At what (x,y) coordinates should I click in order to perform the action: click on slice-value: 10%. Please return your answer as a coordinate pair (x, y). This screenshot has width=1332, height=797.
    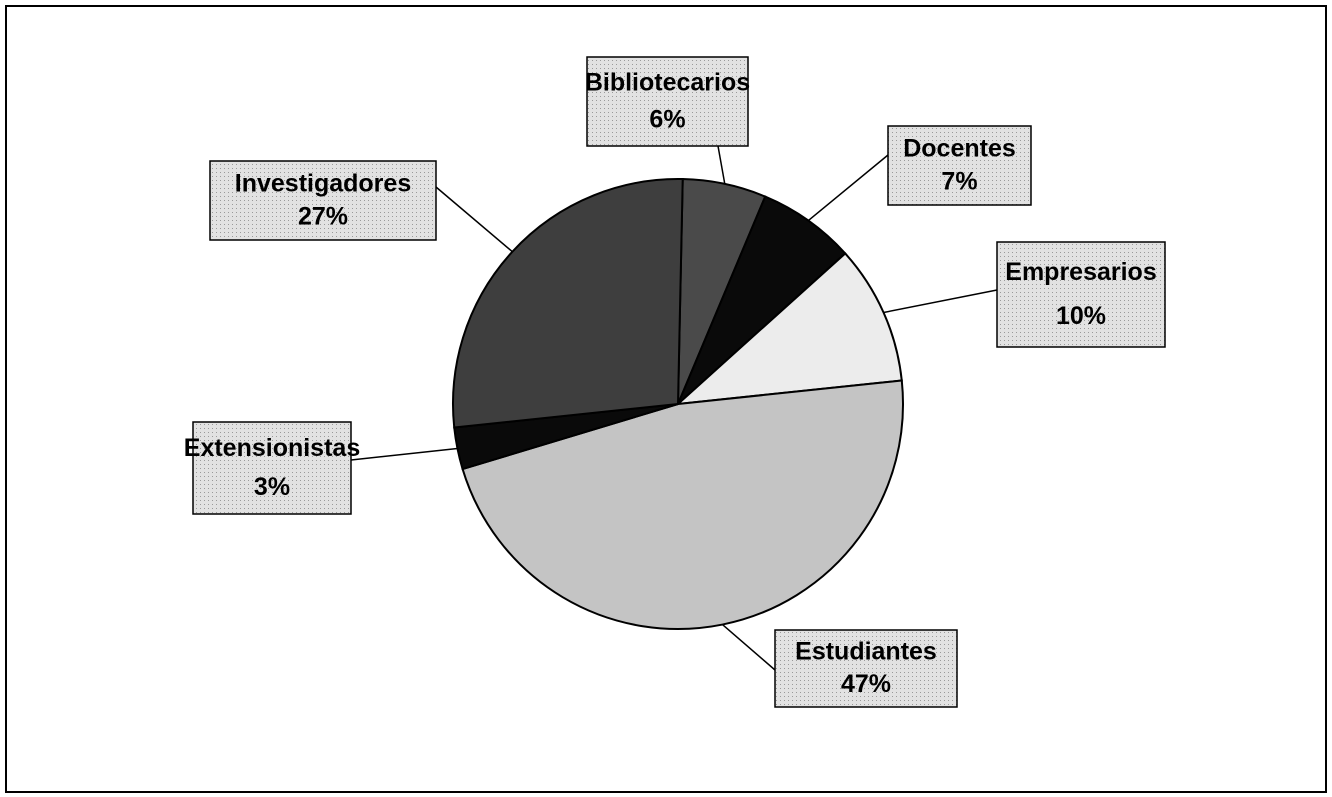
    Looking at the image, I should click on (1081, 316).